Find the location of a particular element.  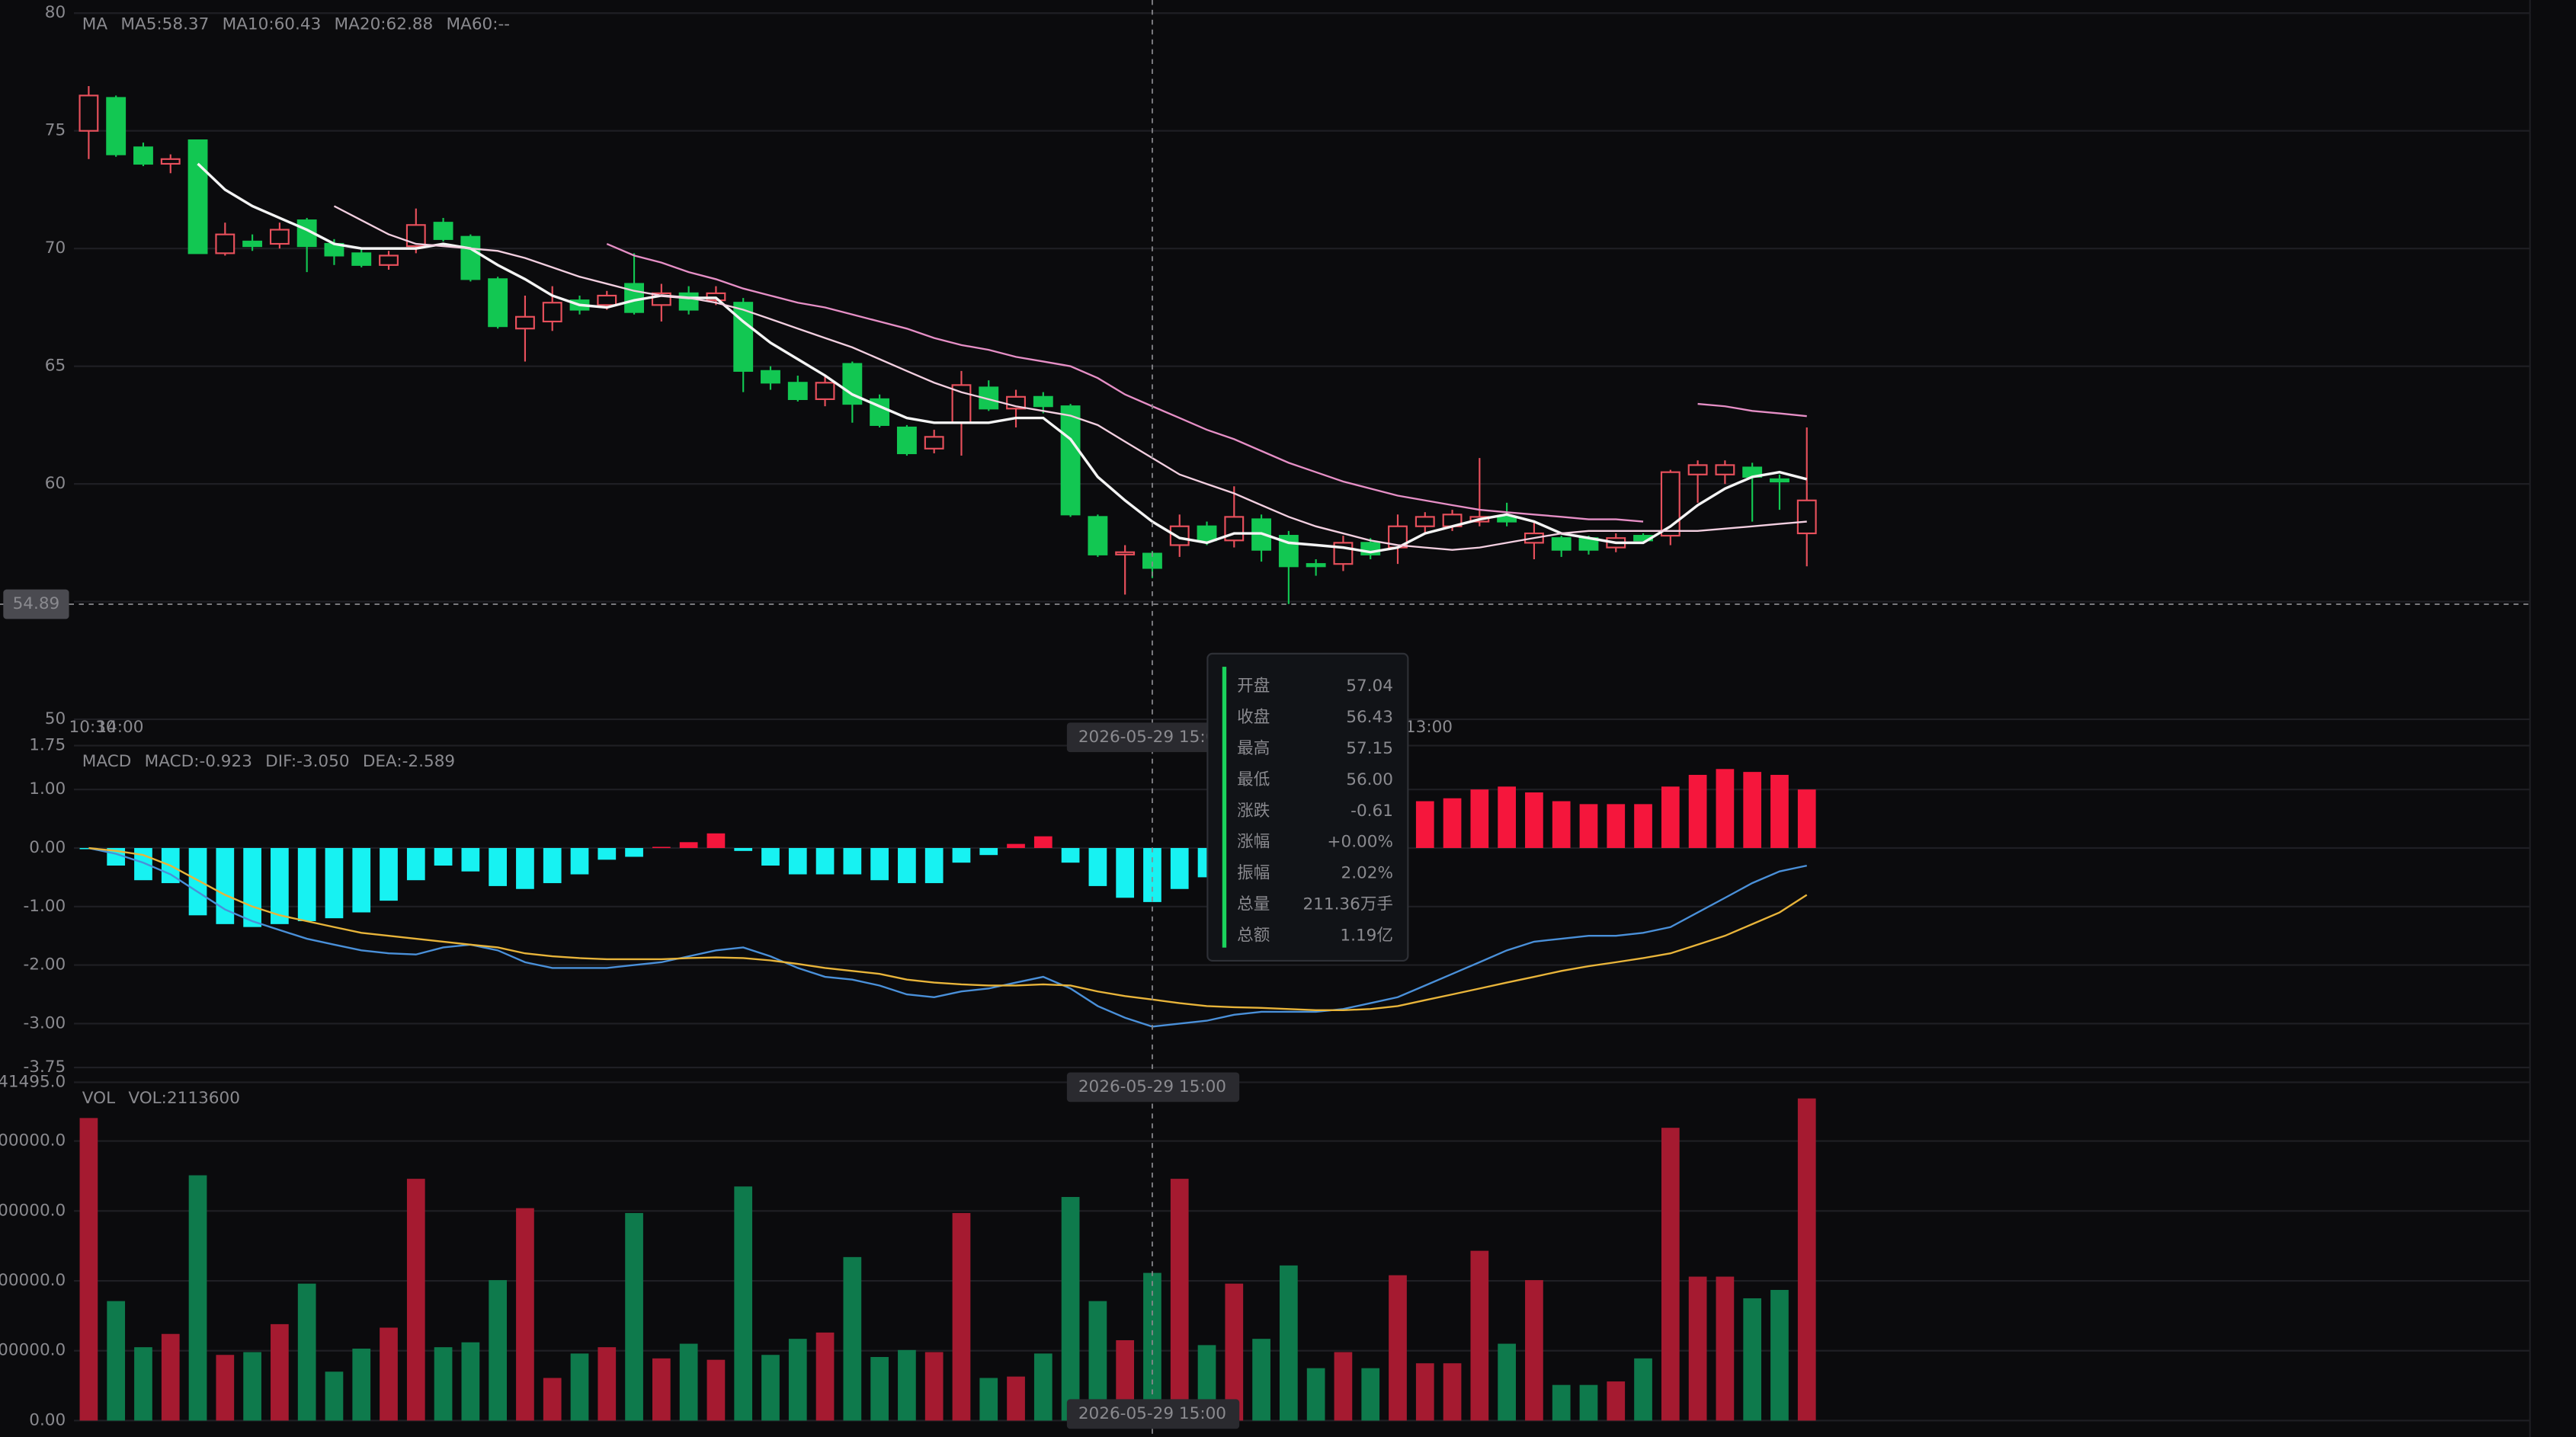

tooltip-label: 最低 is located at coordinates (1253, 780).